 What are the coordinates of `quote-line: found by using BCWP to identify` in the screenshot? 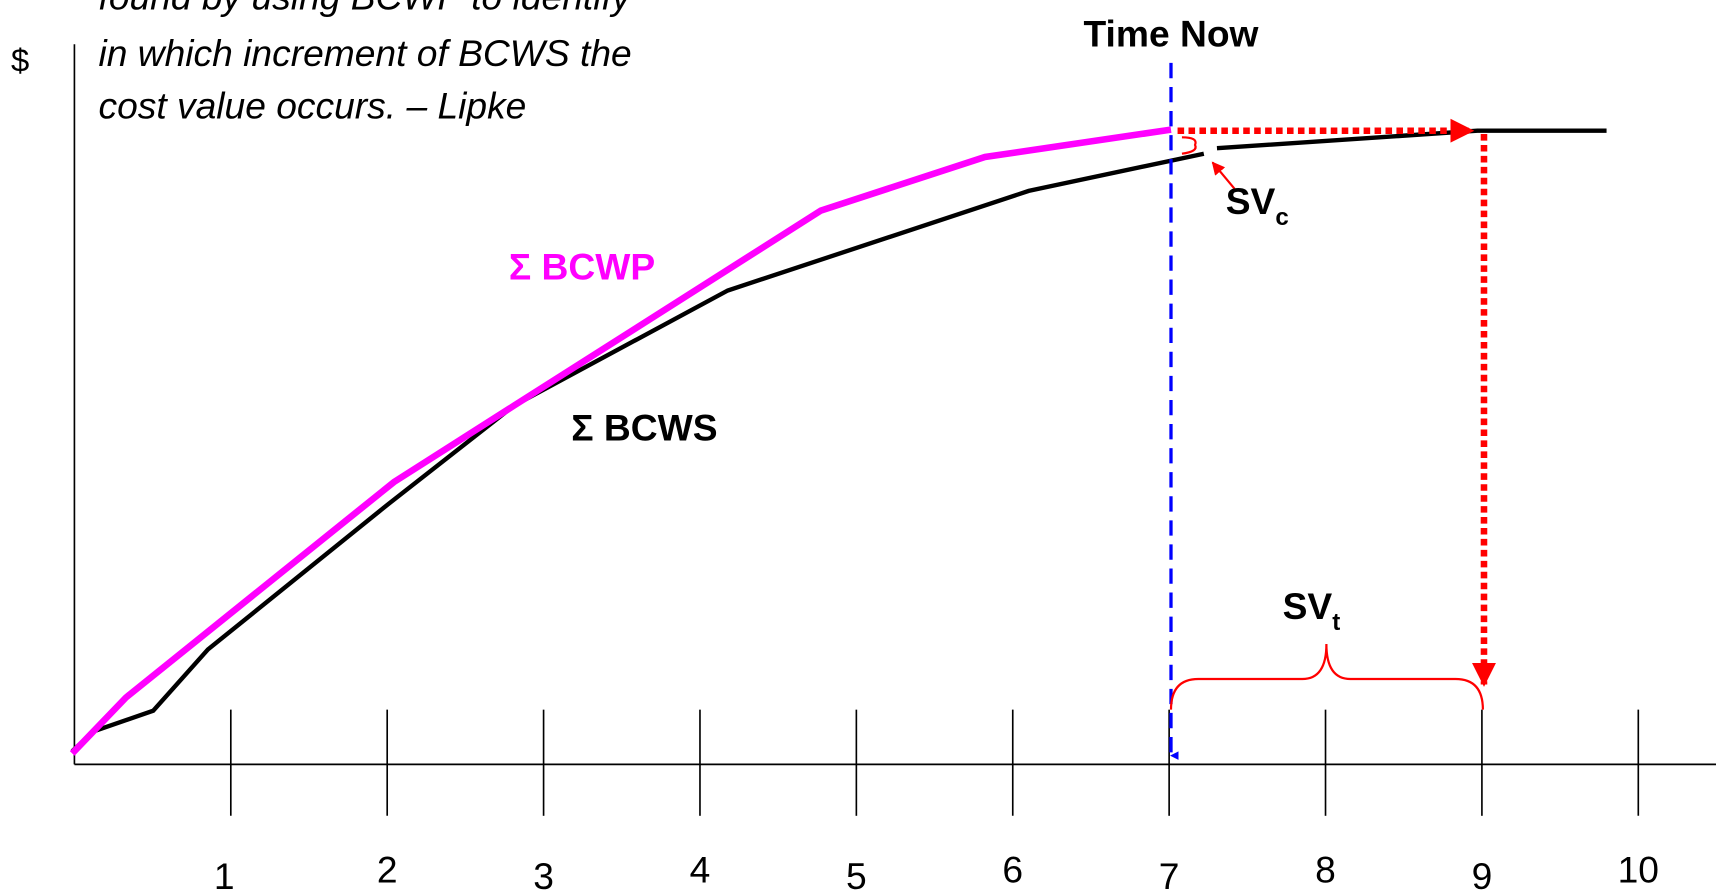 It's located at (365, 8).